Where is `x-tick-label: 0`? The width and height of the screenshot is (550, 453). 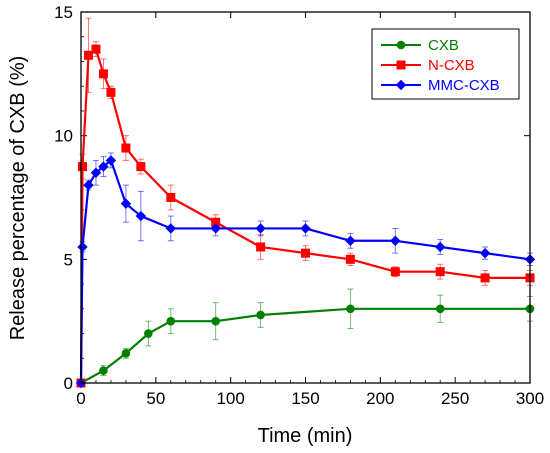 x-tick-label: 0 is located at coordinates (80, 398).